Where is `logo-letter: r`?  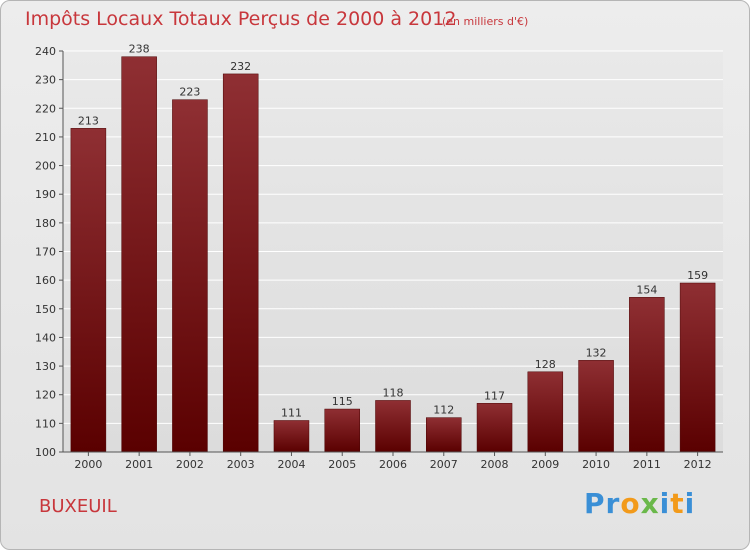
logo-letter: r is located at coordinates (613, 503).